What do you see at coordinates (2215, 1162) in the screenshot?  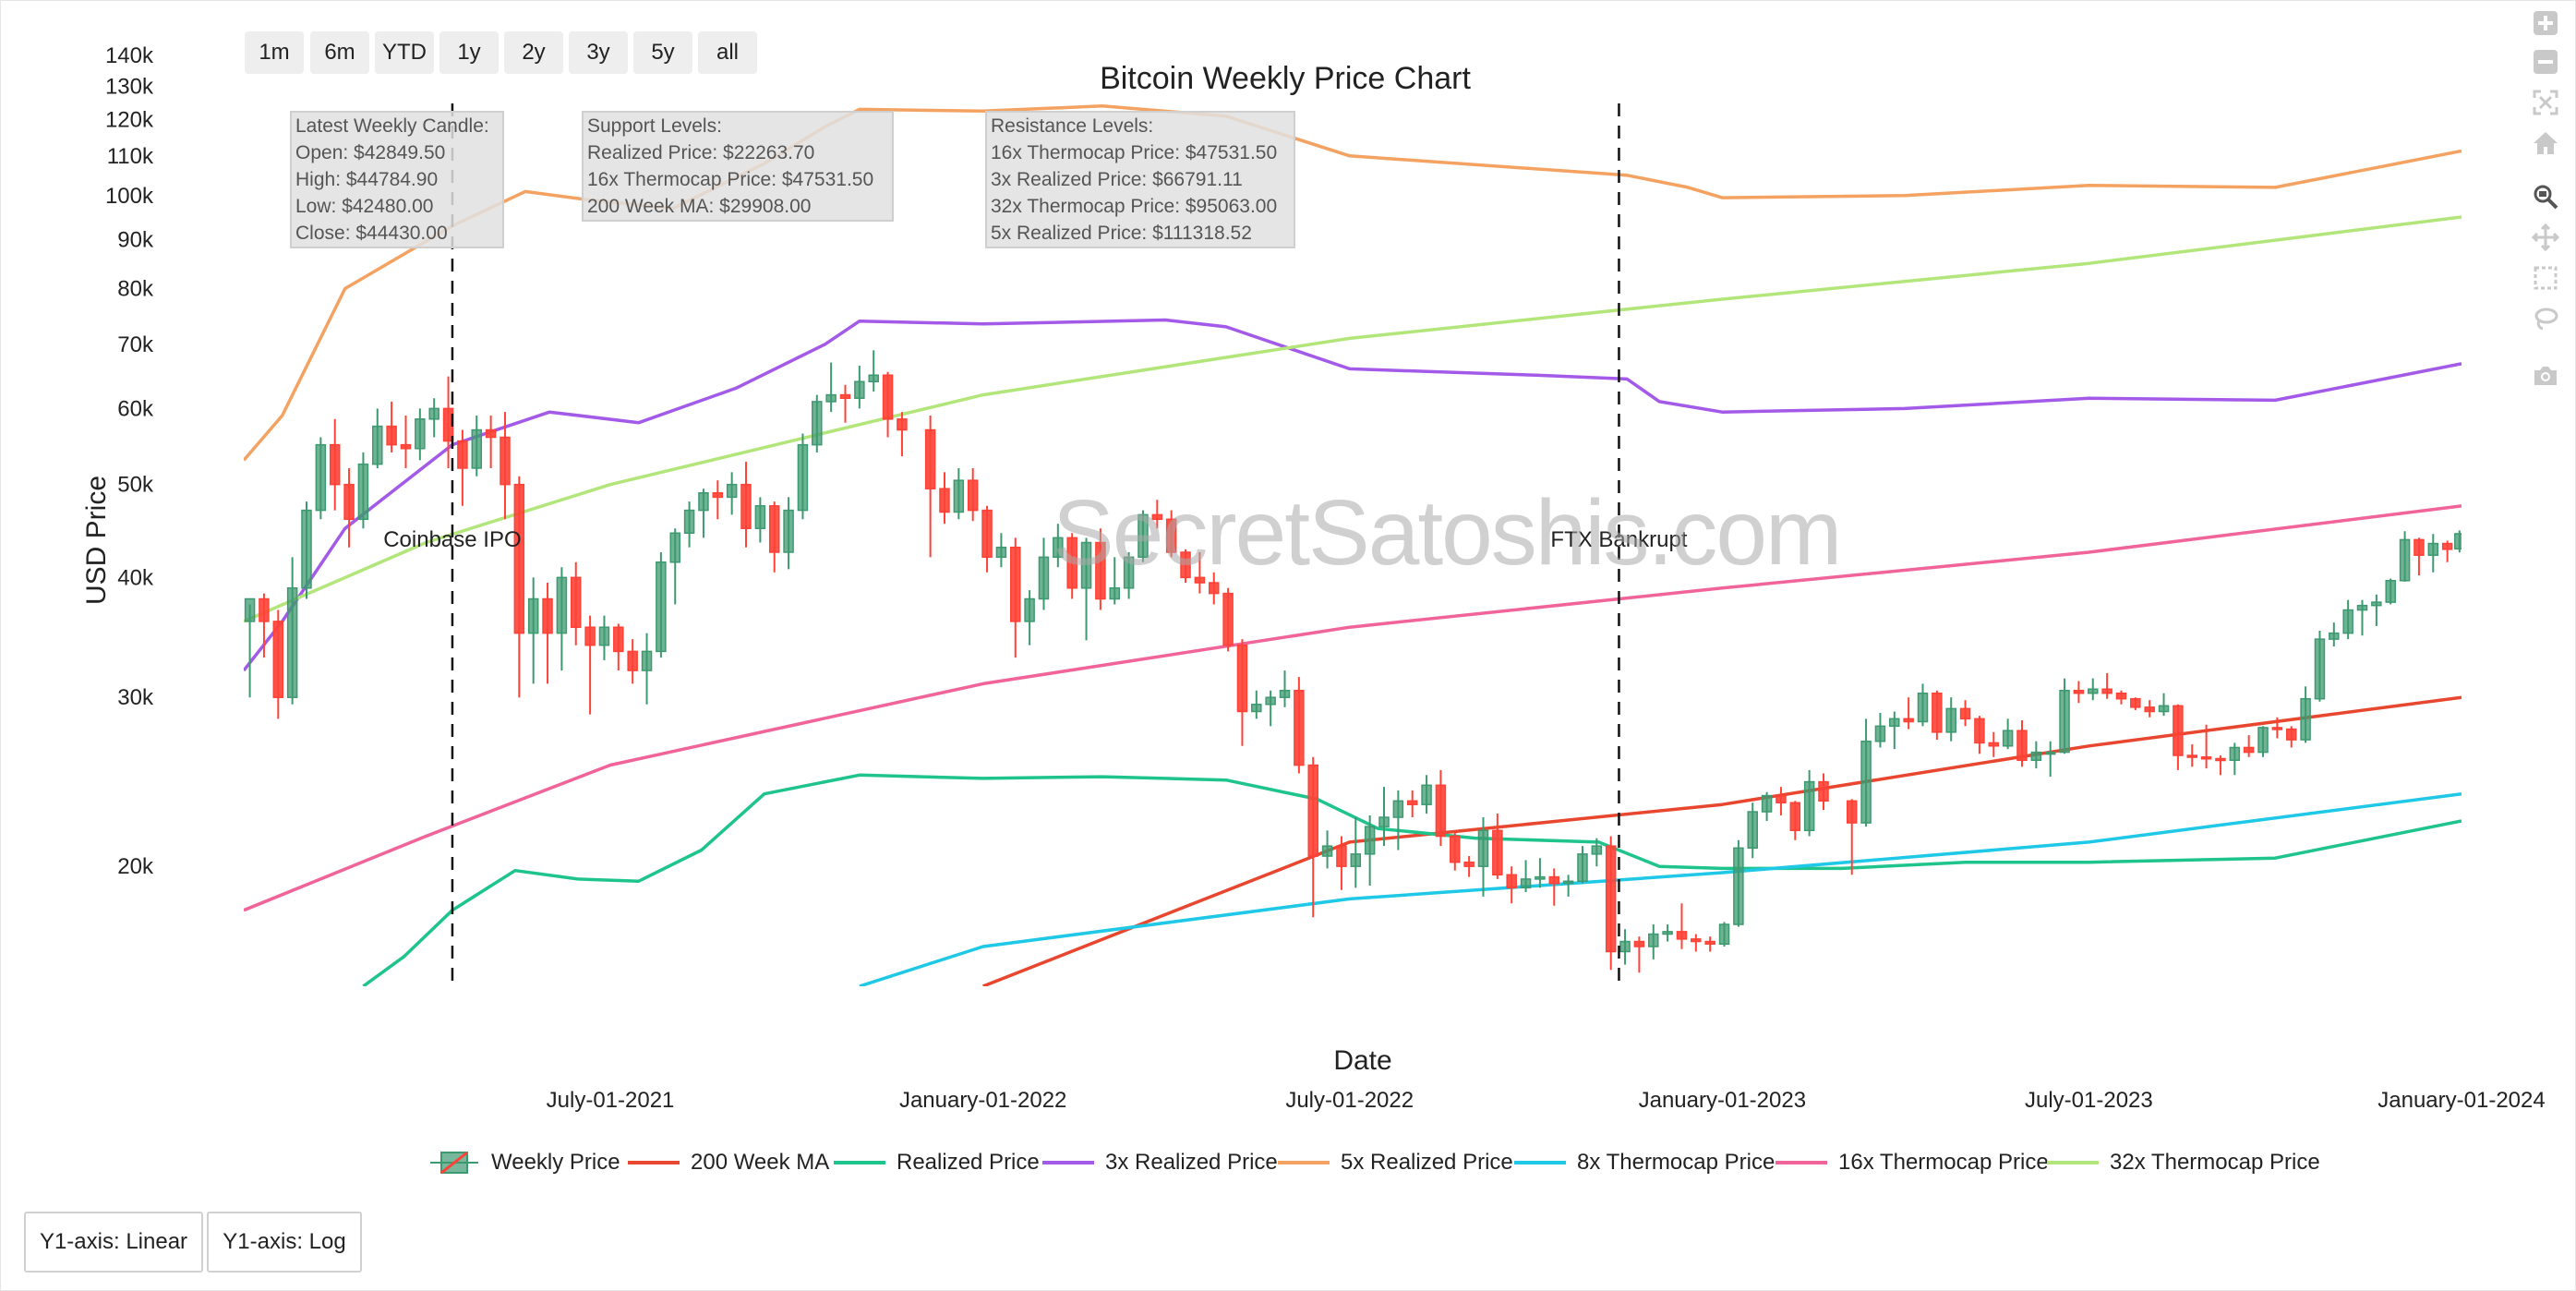 I see `legend-label: 32x Thermocap Price` at bounding box center [2215, 1162].